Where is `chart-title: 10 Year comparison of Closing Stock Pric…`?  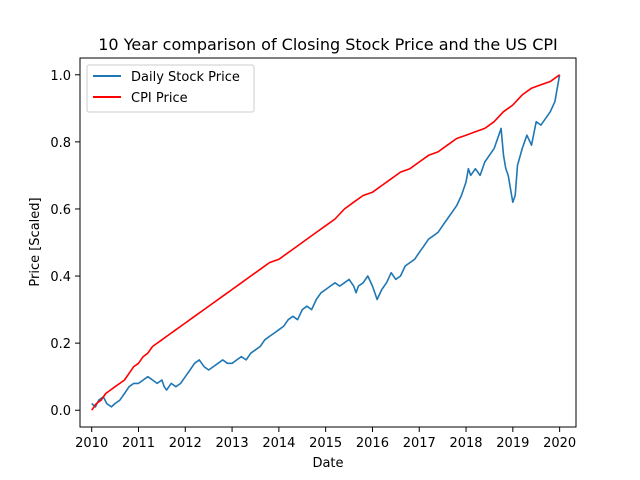
chart-title: 10 Year comparison of Closing Stock Pric… is located at coordinates (328, 44).